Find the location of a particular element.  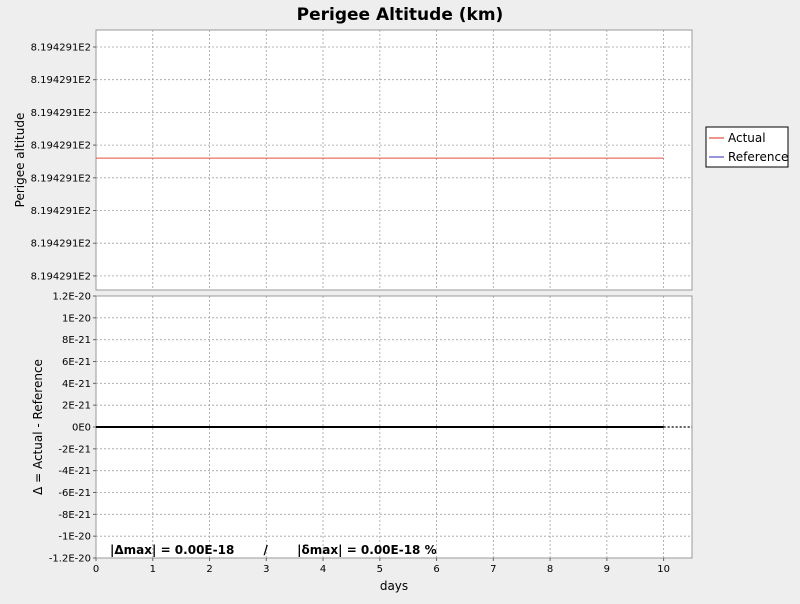

x-tick-label: 8 is located at coordinates (550, 569).